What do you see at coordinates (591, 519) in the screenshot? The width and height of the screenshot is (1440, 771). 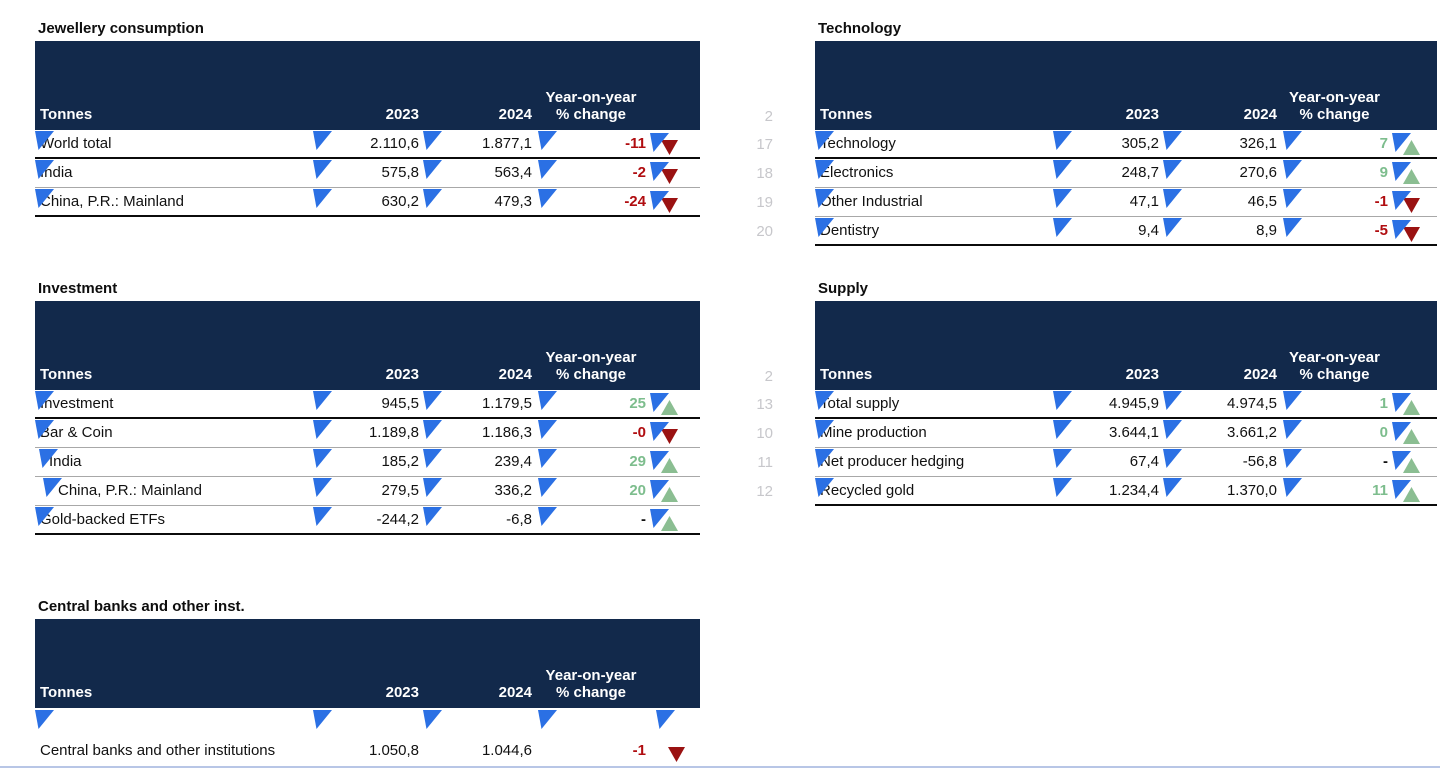 I see `yoy-change-cell: -` at bounding box center [591, 519].